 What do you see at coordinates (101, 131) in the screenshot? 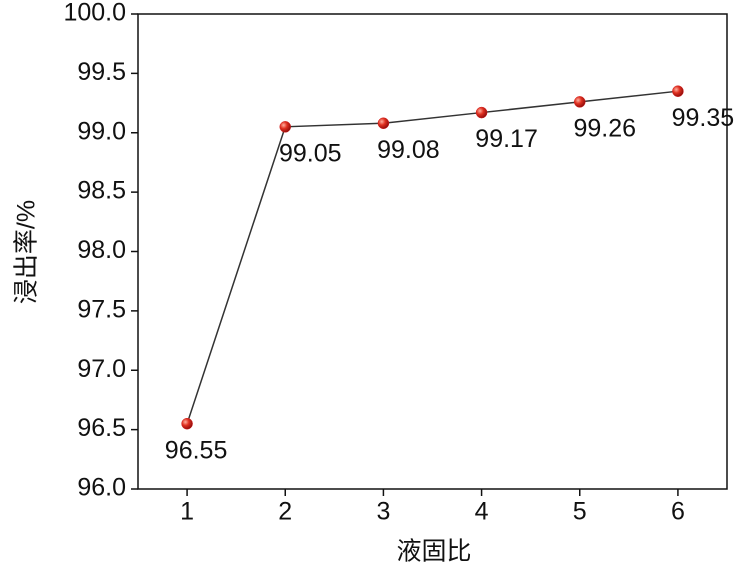
I see `y-tick-label: 99.0` at bounding box center [101, 131].